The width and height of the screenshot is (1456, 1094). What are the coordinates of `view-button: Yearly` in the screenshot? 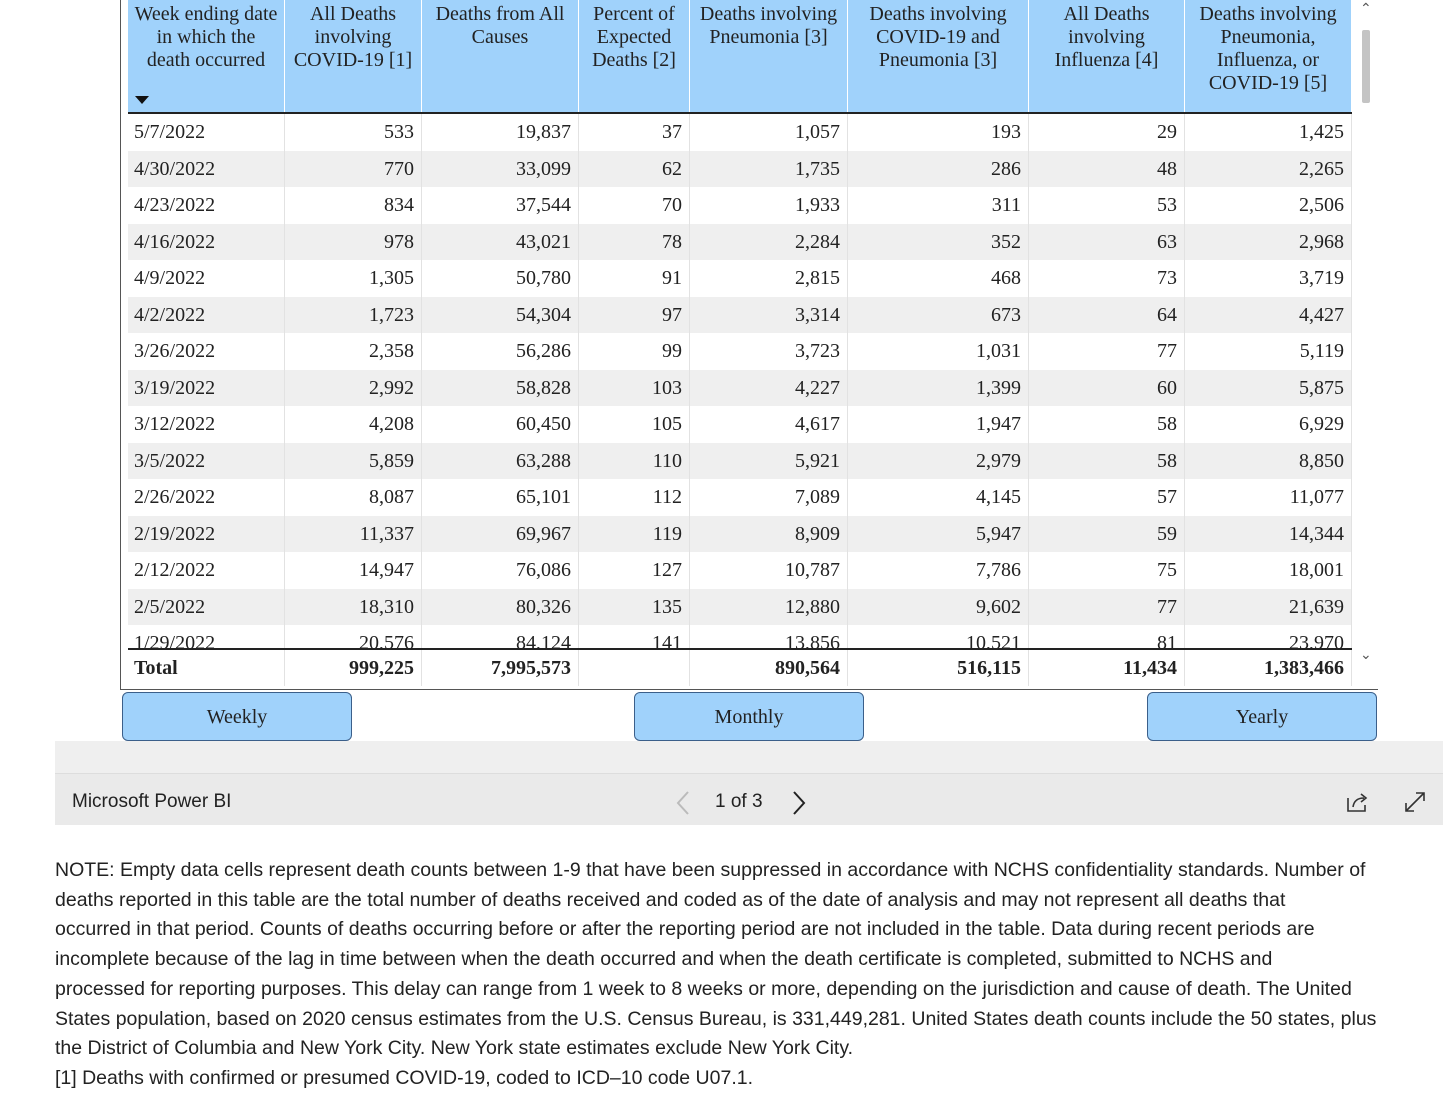 It's located at (1262, 716).